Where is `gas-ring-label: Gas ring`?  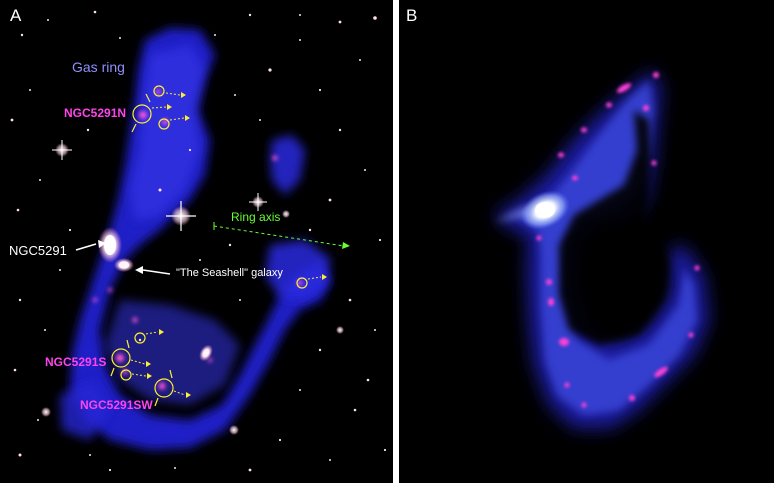 gas-ring-label: Gas ring is located at coordinates (98, 67).